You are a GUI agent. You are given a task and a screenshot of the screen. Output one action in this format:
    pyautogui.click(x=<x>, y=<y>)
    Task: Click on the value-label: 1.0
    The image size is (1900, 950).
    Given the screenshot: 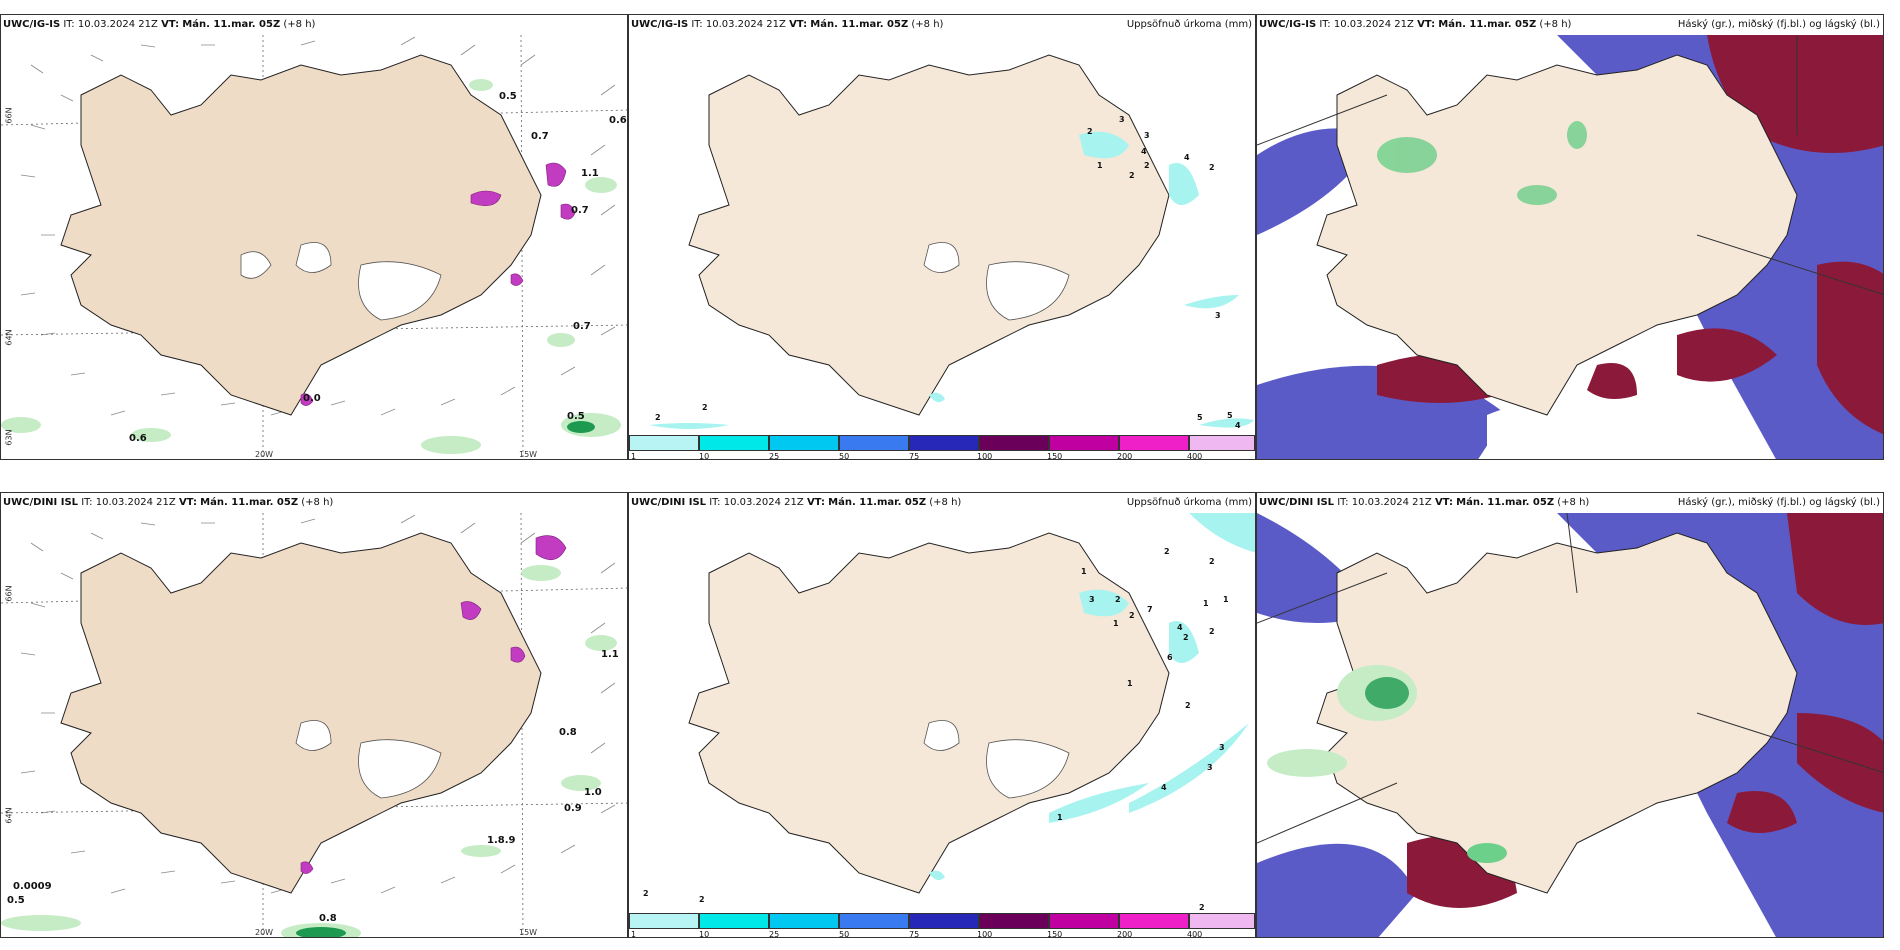 What is the action you would take?
    pyautogui.click(x=593, y=792)
    